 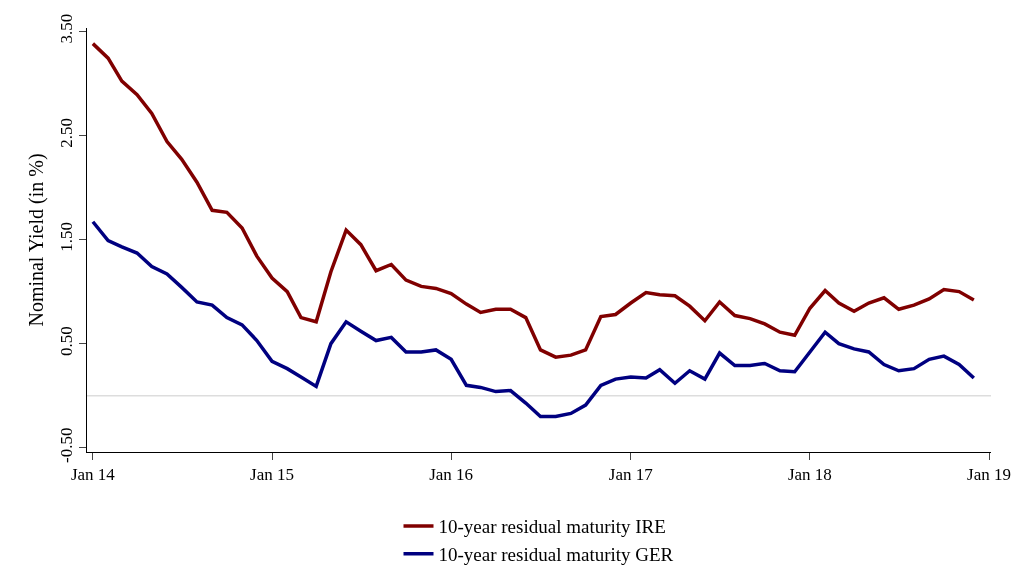 I want to click on y-tick-label: 2.50, so click(x=67, y=132).